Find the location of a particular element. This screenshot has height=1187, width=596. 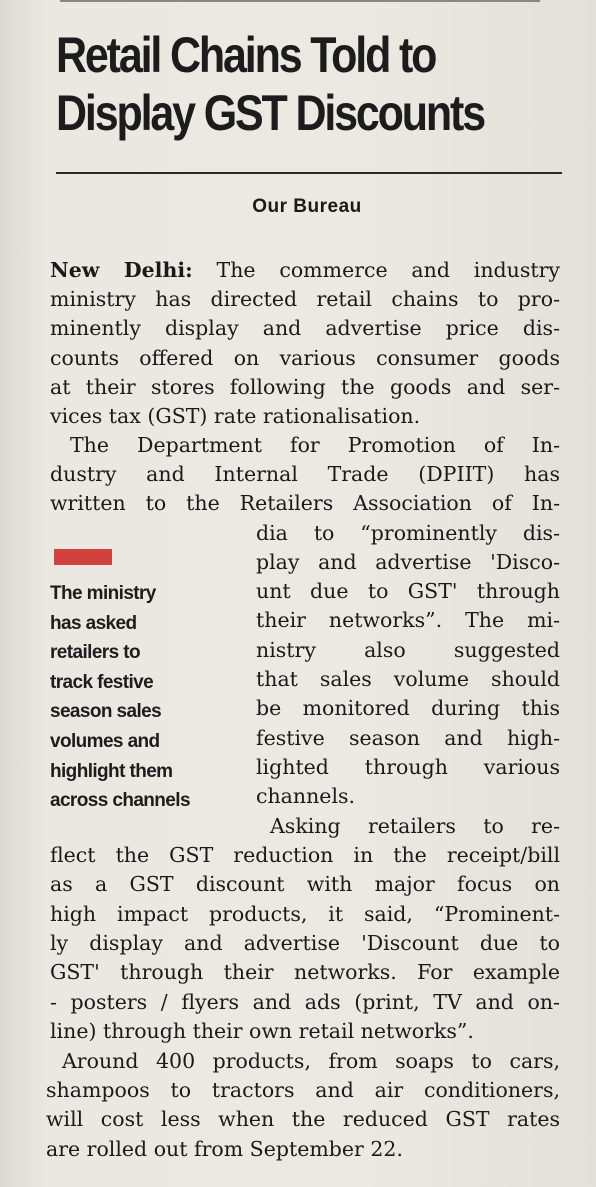

body-line: lighted through various is located at coordinates (408, 767).